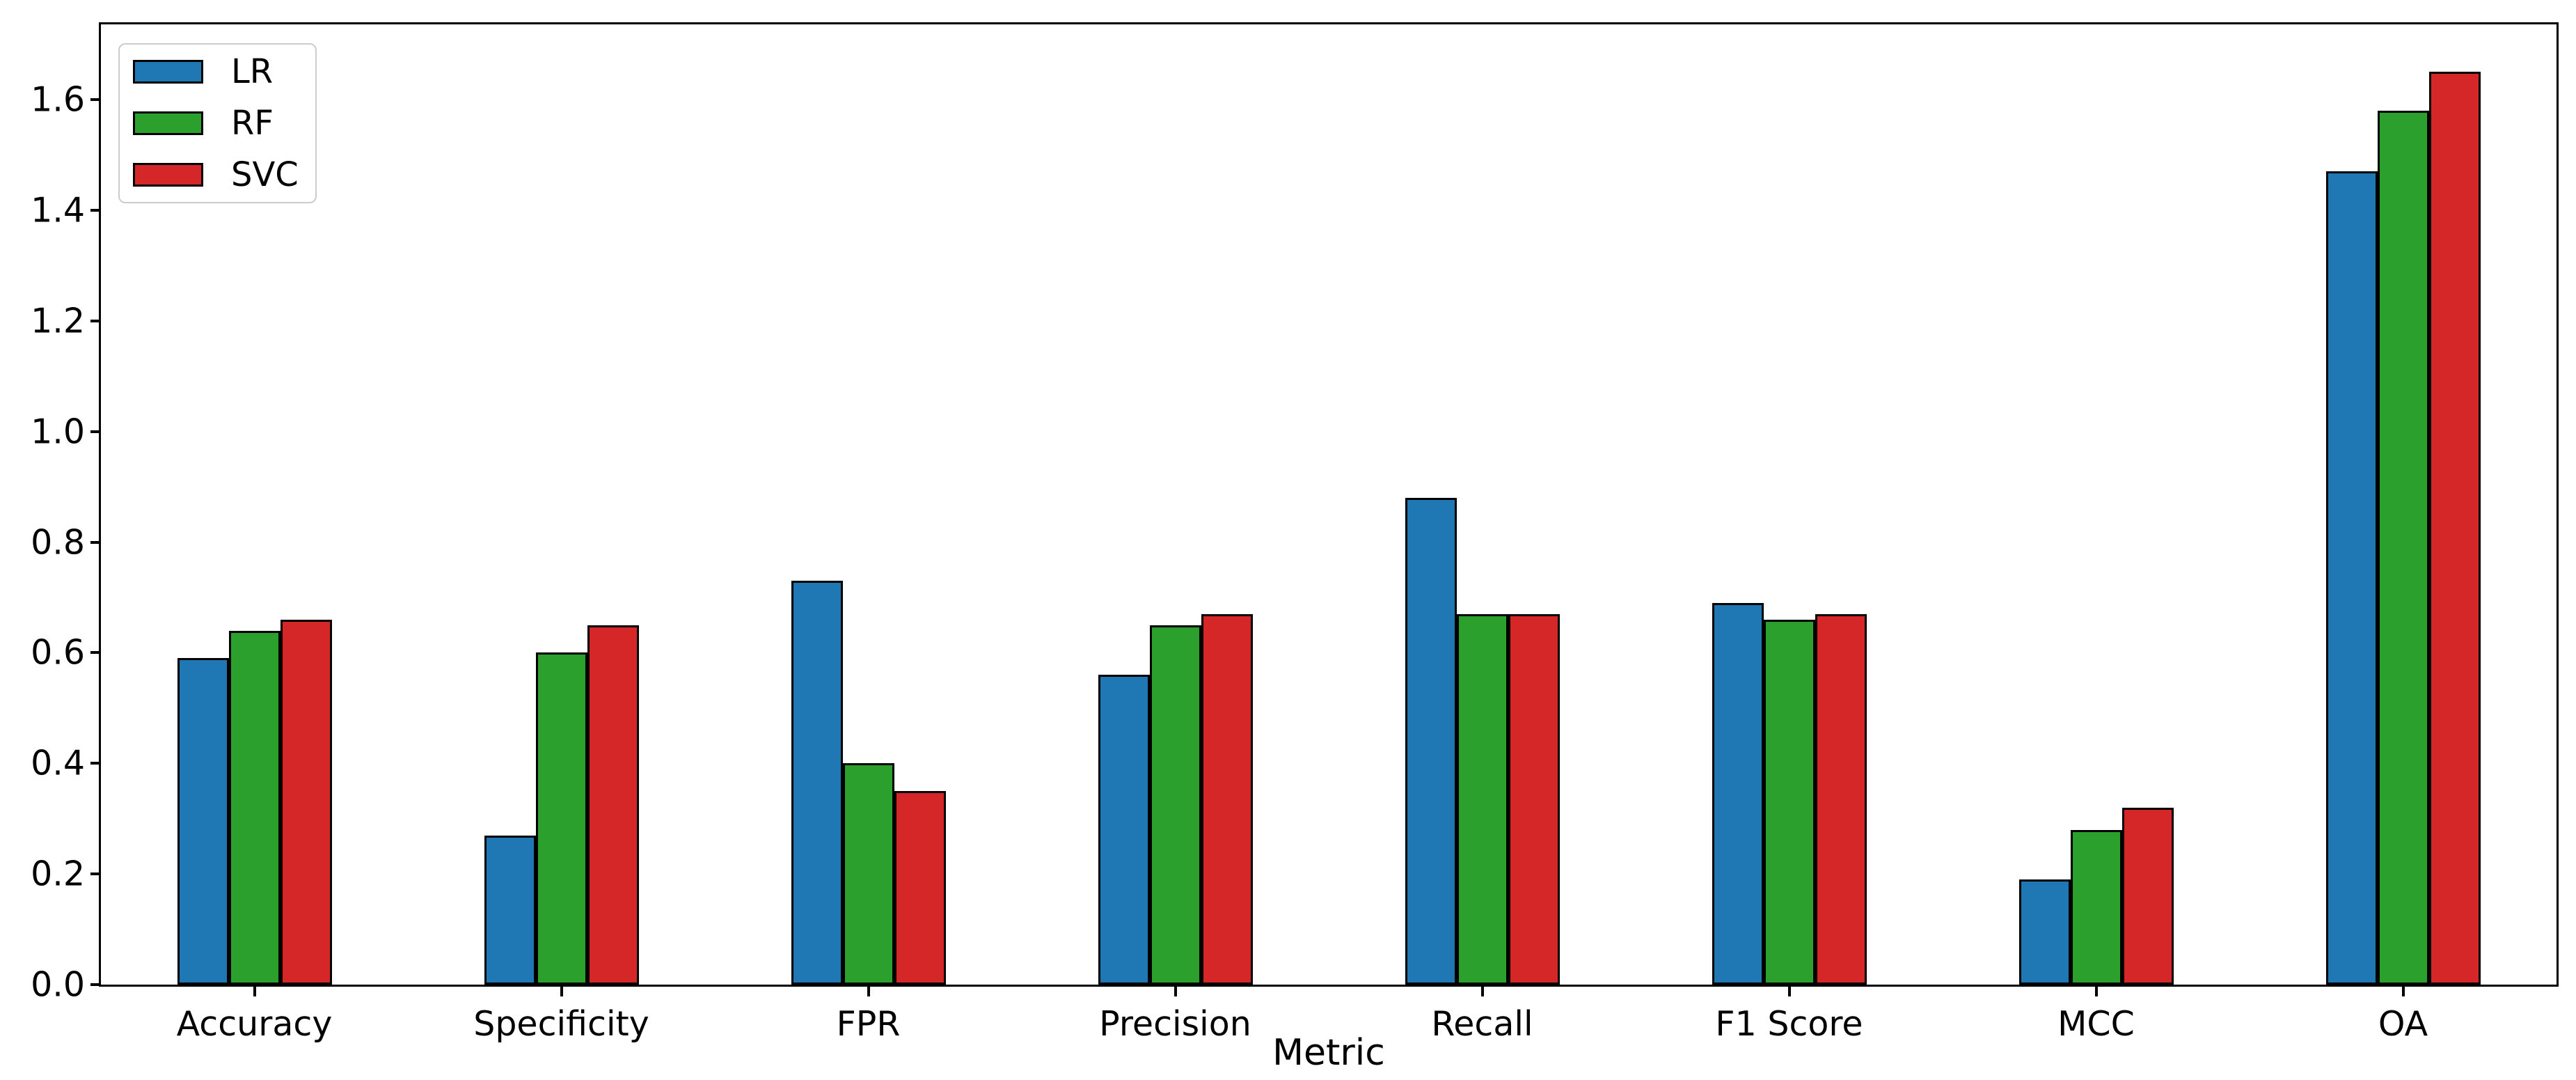 The image size is (2576, 1080). I want to click on y-axis-tick-label: 1.0, so click(58, 432).